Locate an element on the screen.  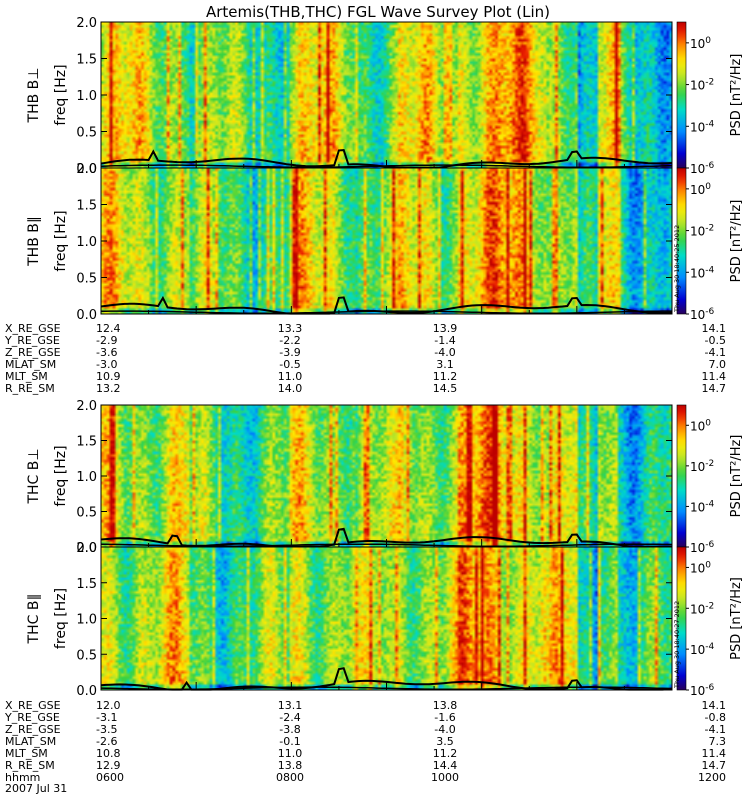
ephemeris-value: -2.9 is located at coordinates (106, 340).